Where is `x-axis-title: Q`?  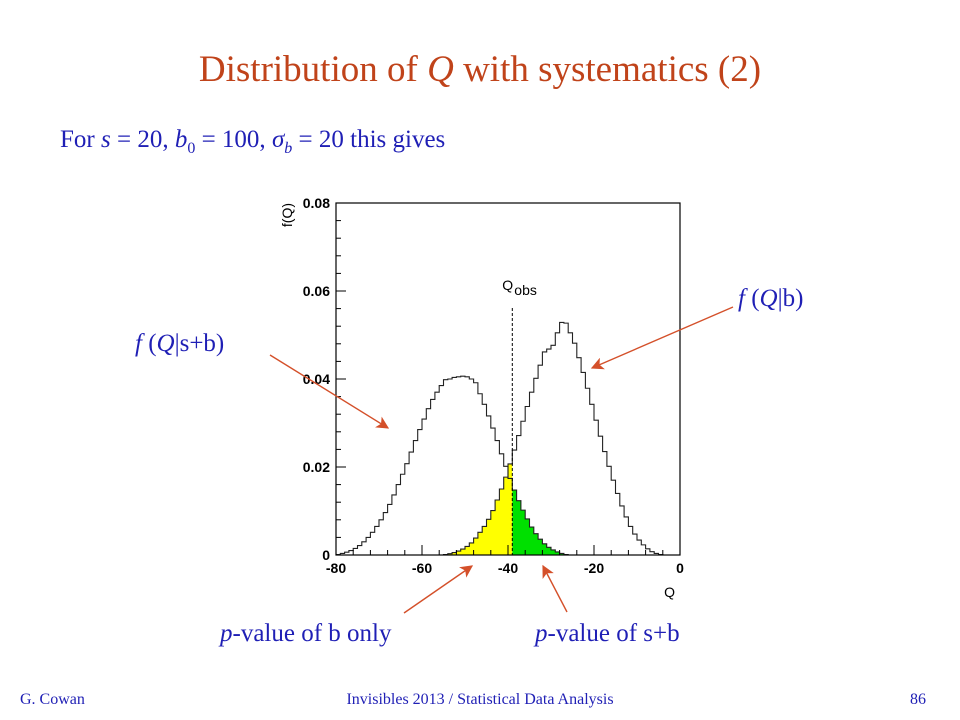
x-axis-title: Q is located at coordinates (669, 592).